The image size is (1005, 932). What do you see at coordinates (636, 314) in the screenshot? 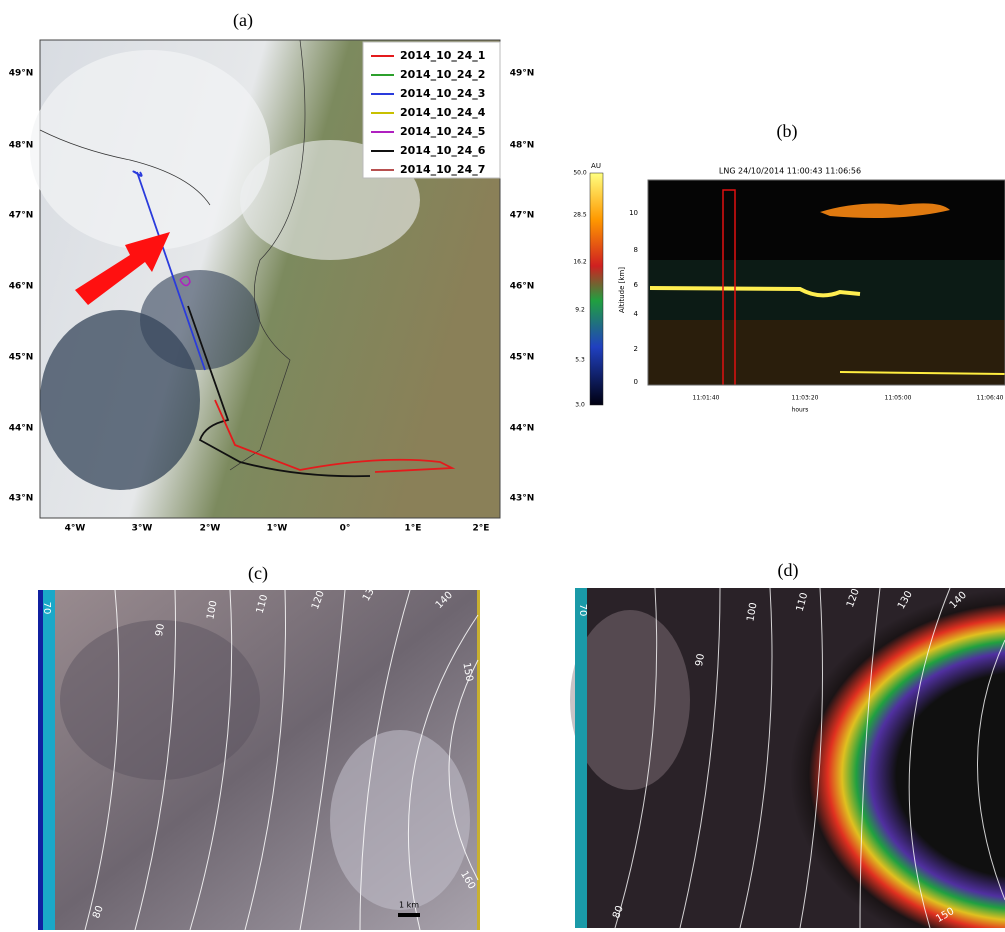
I see `y-tick-label: 4` at bounding box center [636, 314].